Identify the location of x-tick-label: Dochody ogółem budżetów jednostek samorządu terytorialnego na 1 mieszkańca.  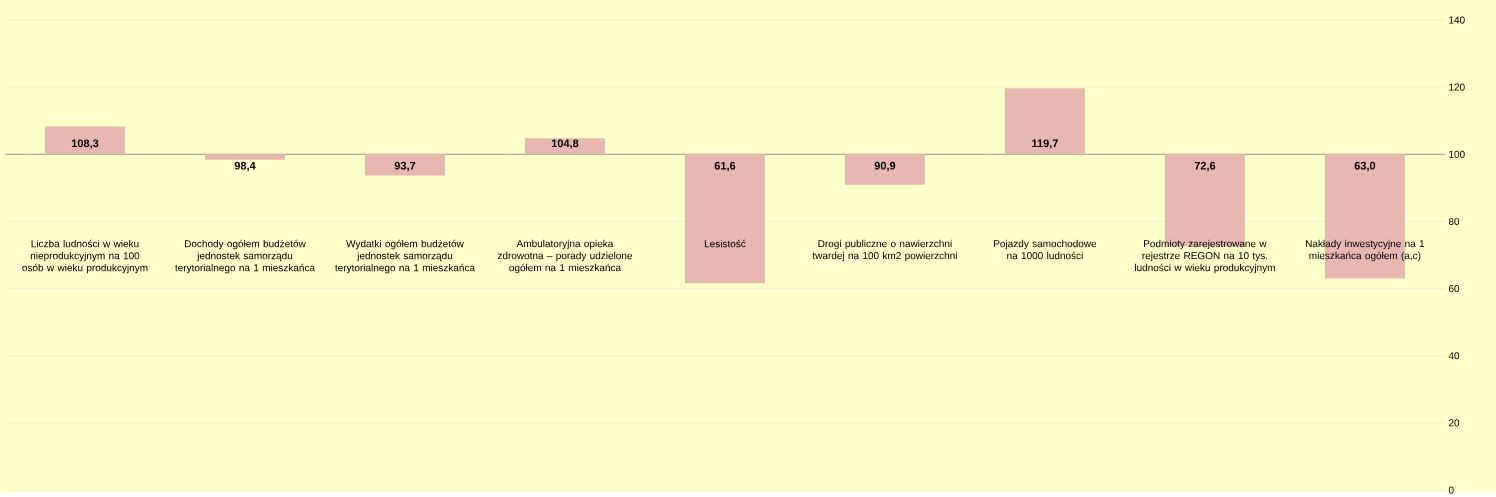
(245, 256).